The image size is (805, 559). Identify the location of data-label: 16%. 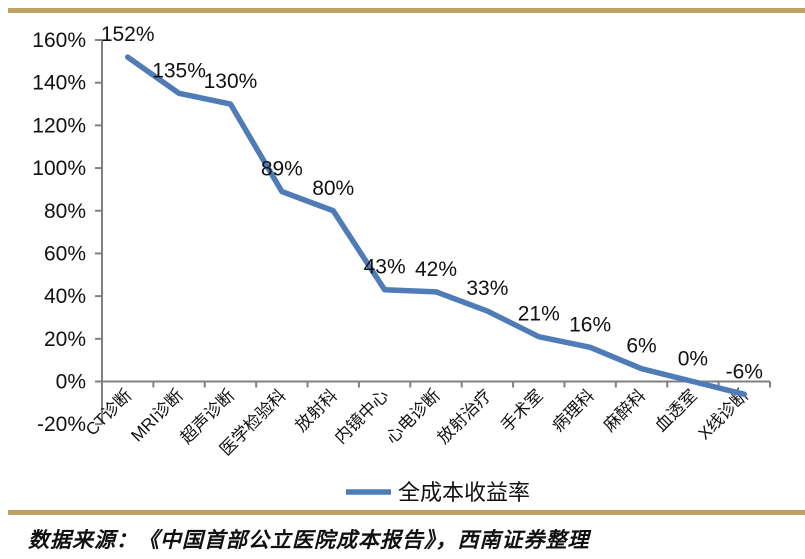
(590, 324).